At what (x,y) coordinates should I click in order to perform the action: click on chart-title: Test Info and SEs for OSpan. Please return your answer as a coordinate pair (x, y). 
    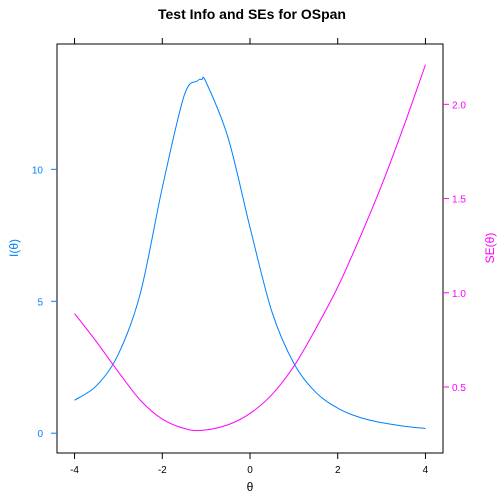
    Looking at the image, I should click on (252, 14).